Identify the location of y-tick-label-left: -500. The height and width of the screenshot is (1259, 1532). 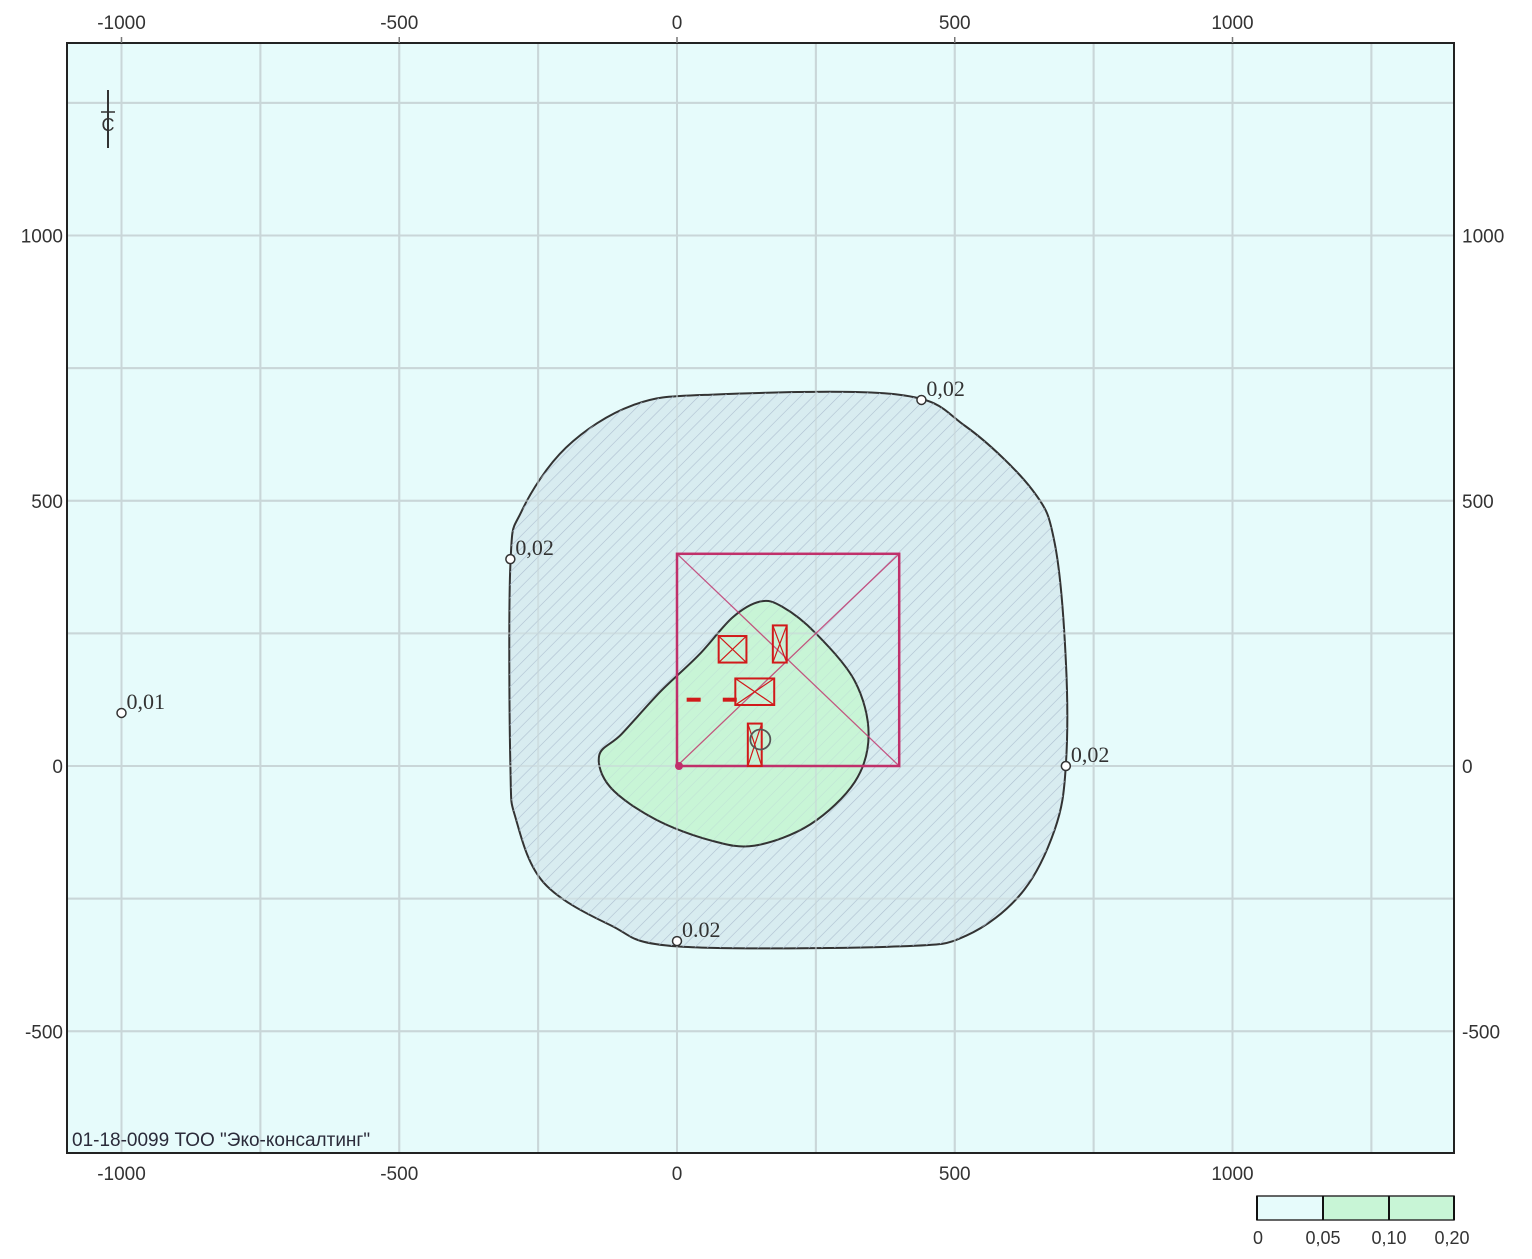
(44, 1032).